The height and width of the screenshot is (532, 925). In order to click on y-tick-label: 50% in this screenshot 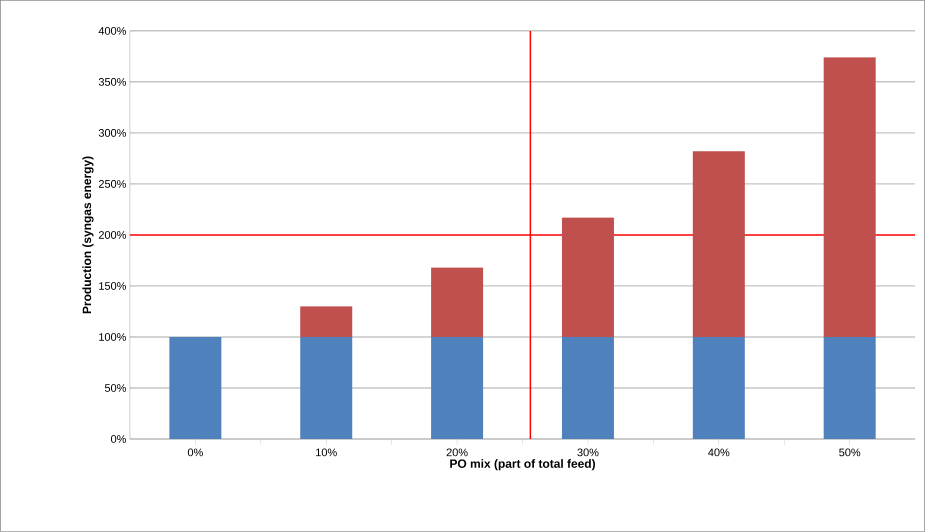, I will do `click(115, 388)`.